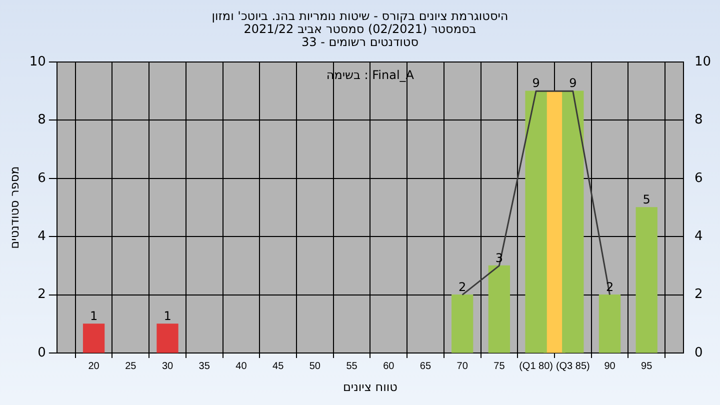 The width and height of the screenshot is (720, 405). I want to click on x-tick-label: 75, so click(500, 366).